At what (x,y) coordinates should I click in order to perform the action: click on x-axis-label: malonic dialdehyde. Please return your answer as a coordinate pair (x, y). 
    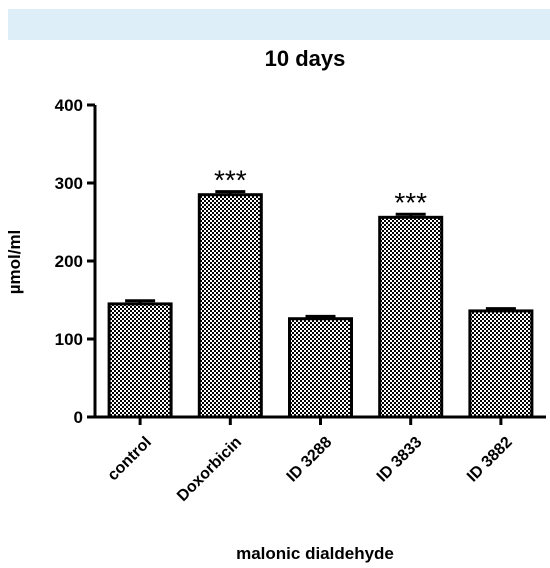
    Looking at the image, I should click on (315, 553).